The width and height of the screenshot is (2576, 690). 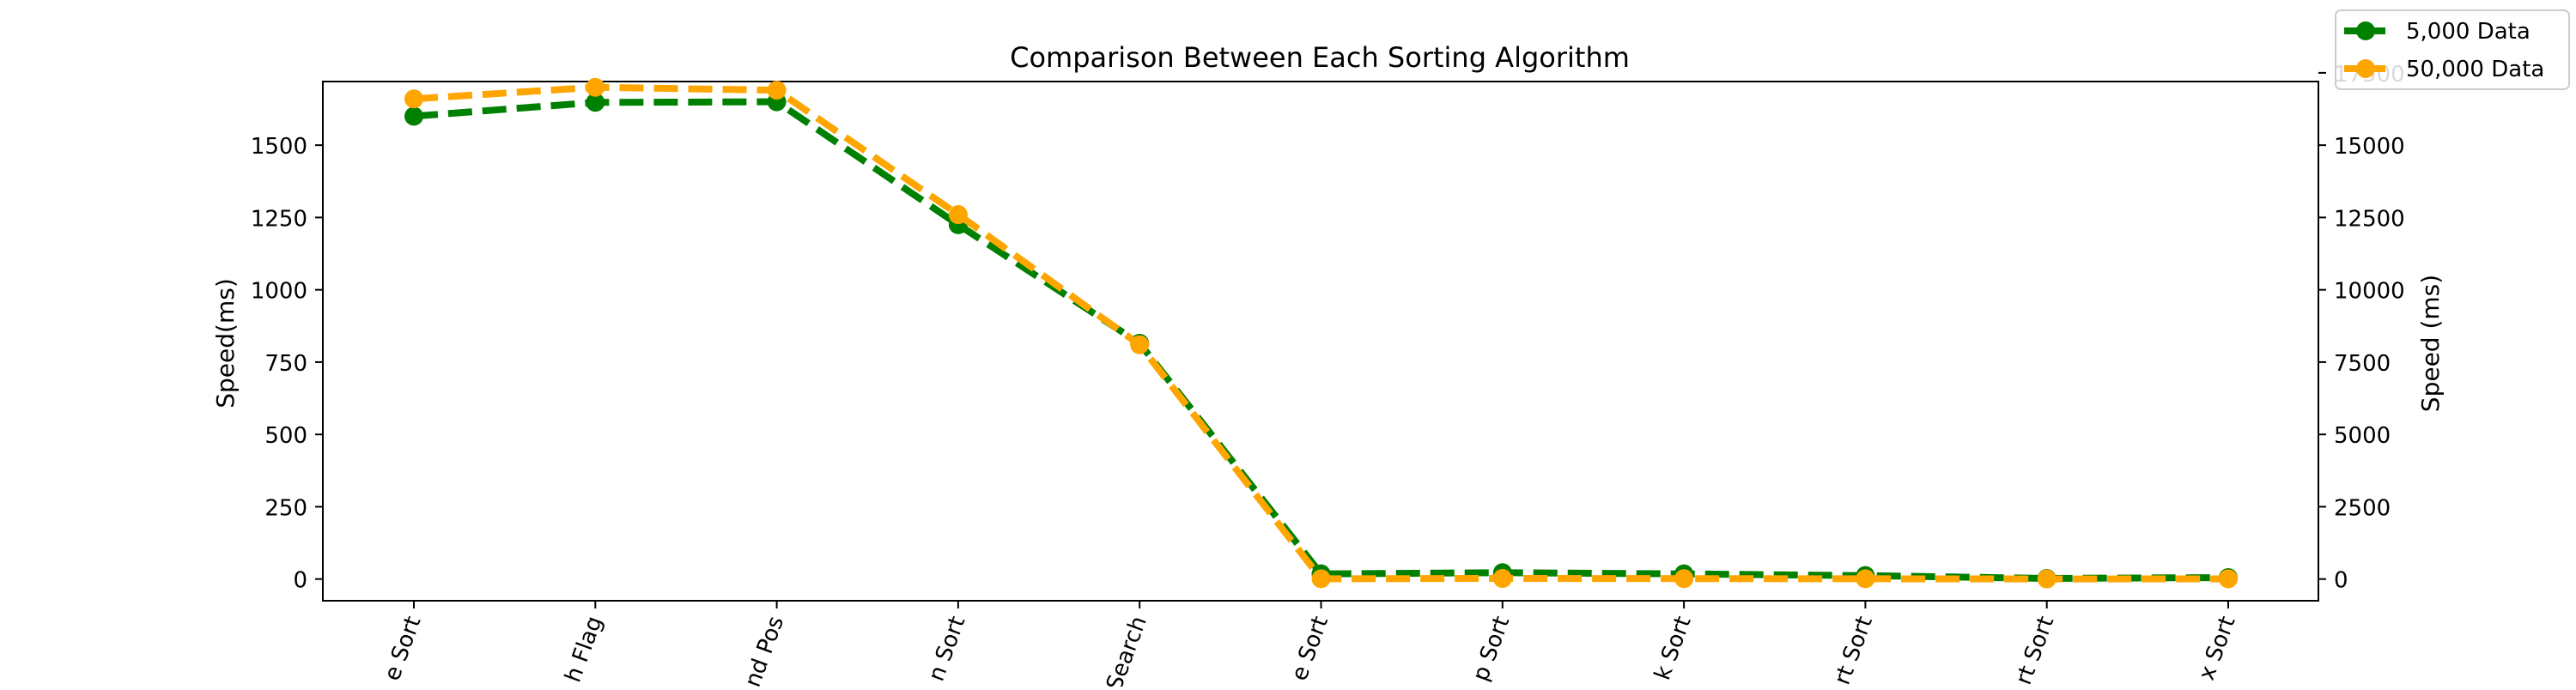 What do you see at coordinates (2468, 32) in the screenshot?
I see `legend-label: 5,000 Data` at bounding box center [2468, 32].